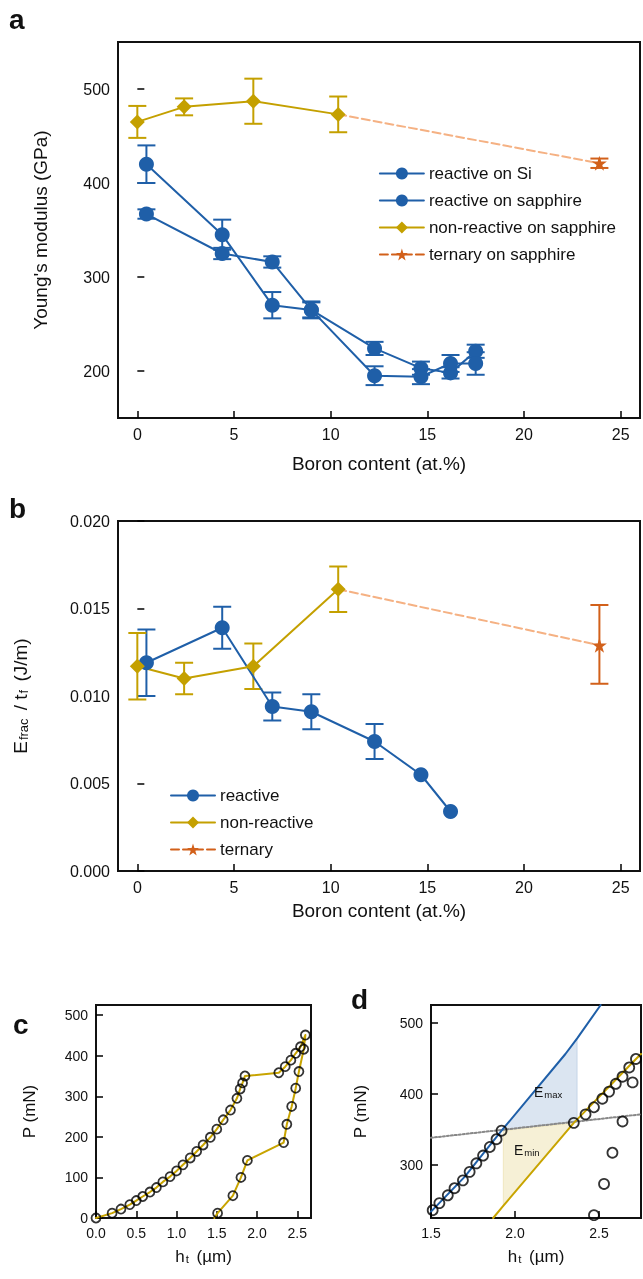  Describe the element at coordinates (90, 783) in the screenshot. I see `y-tick-label: 0.005` at that location.